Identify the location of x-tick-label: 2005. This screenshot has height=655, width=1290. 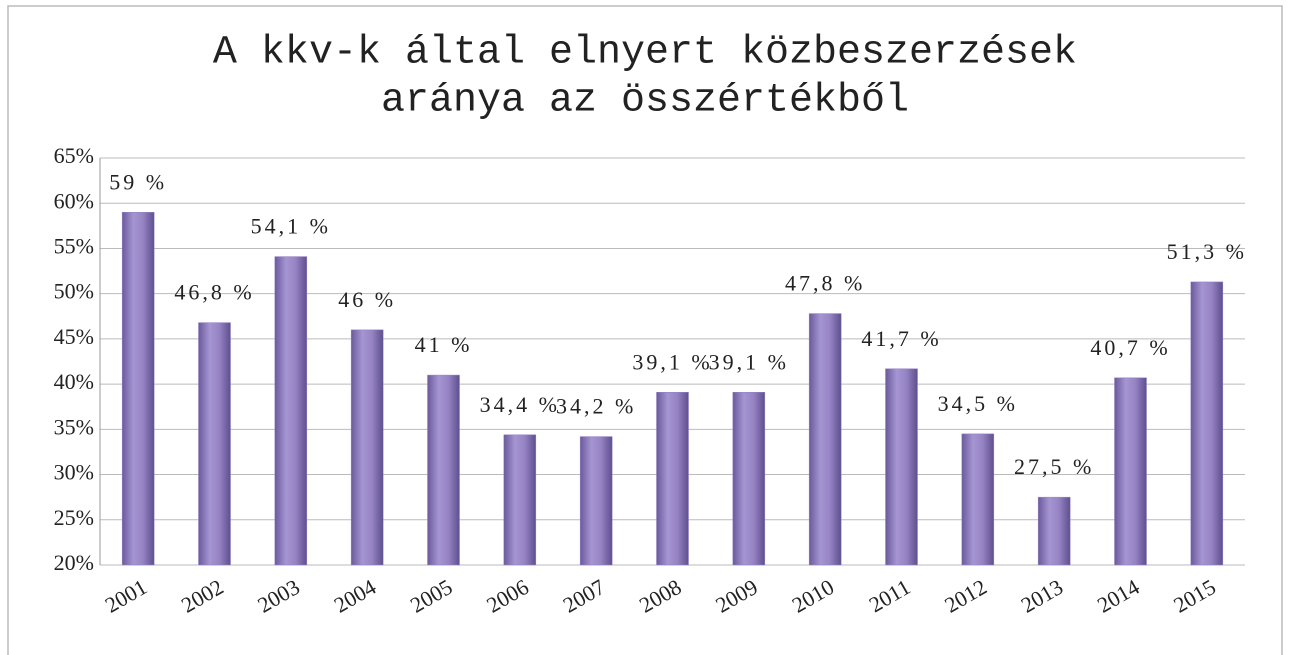
(431, 596).